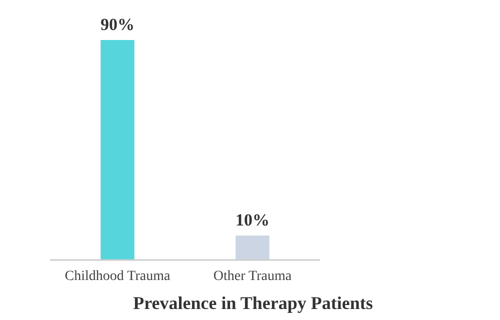 Image resolution: width=500 pixels, height=320 pixels. Describe the element at coordinates (253, 220) in the screenshot. I see `data-label: 10%` at that location.